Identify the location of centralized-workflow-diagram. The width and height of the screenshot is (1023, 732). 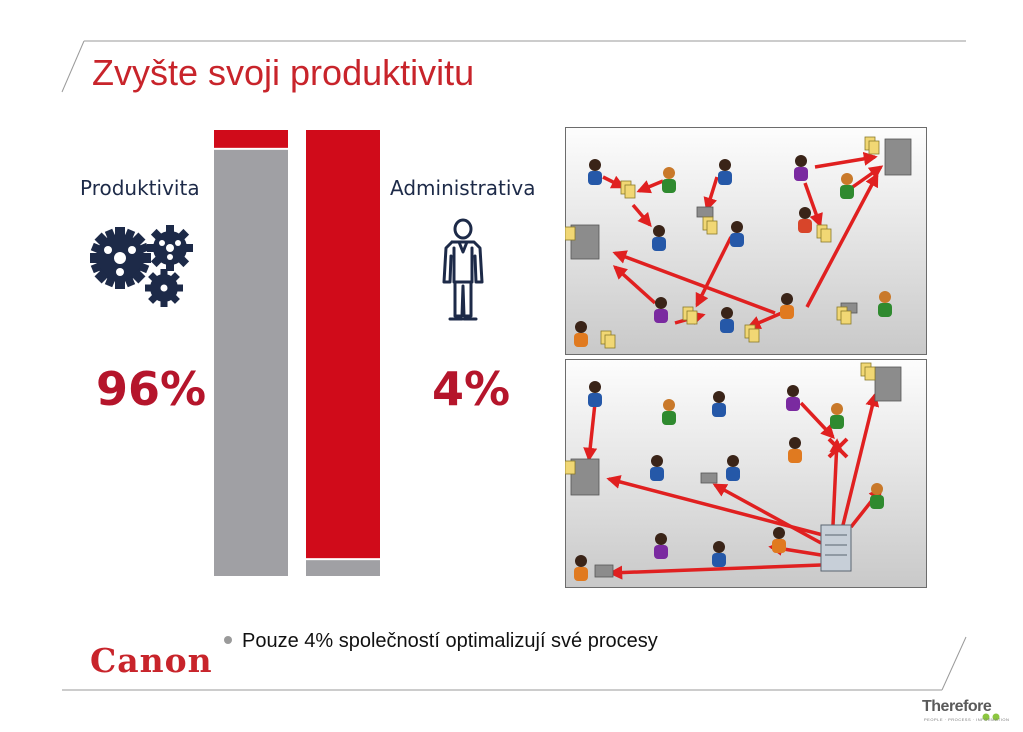
(733, 471).